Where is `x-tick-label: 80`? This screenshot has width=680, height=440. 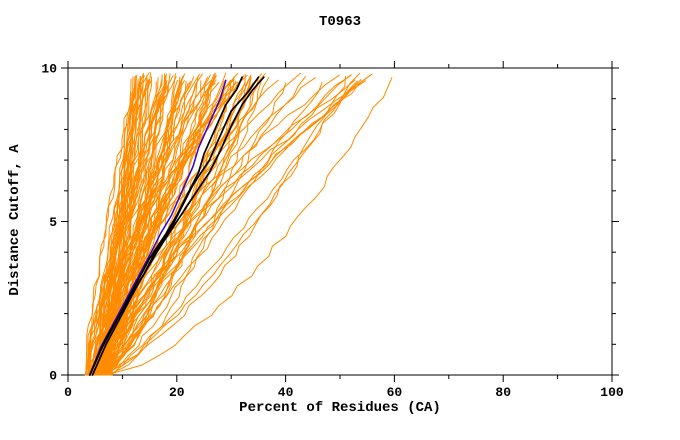
x-tick-label: 80 is located at coordinates (503, 392).